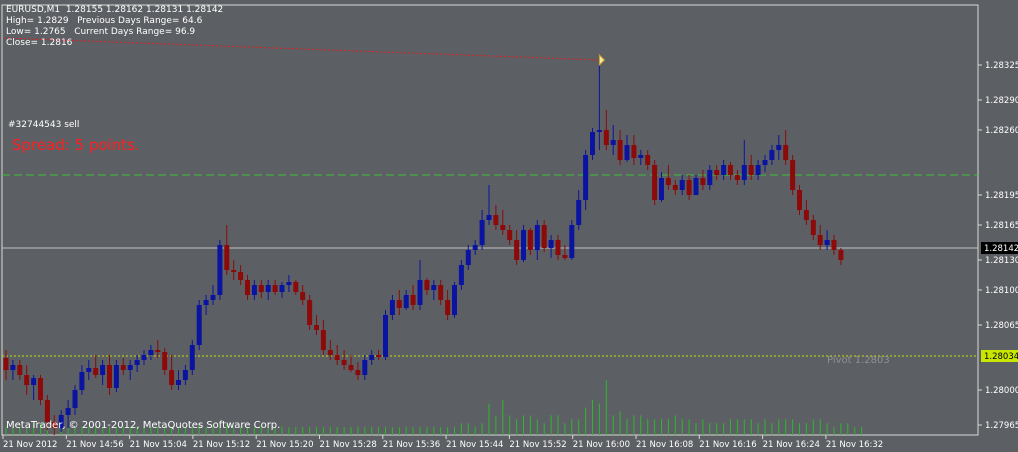 This screenshot has width=1018, height=452. Describe the element at coordinates (602, 60) in the screenshot. I see `high-marker-icon` at that location.